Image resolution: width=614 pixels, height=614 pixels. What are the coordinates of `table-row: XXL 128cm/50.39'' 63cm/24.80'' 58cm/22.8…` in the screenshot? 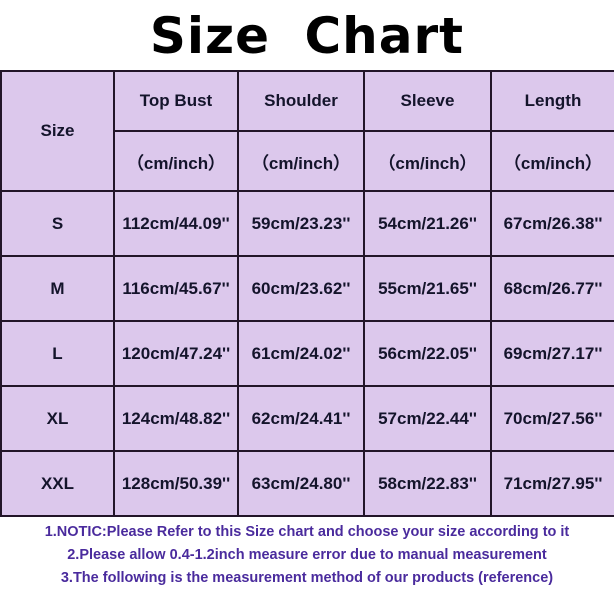 It's located at (307, 483).